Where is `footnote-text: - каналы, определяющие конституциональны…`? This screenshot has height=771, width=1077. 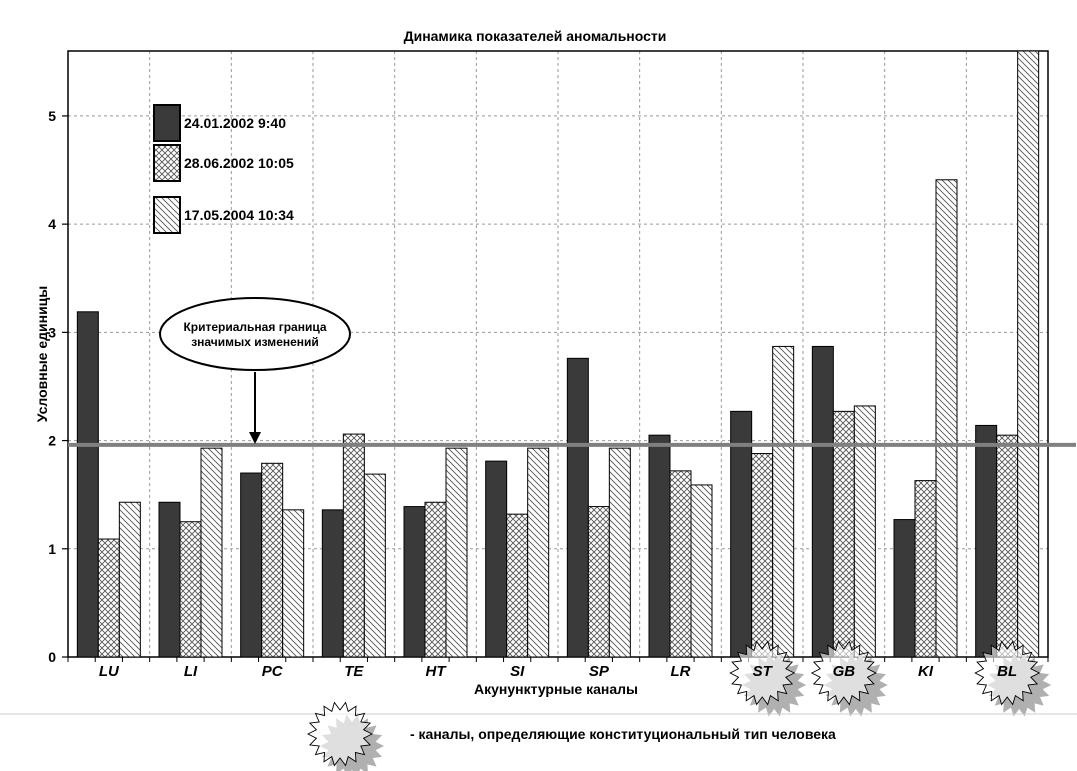
footnote-text: - каналы, определяющие конституциональны… is located at coordinates (623, 734).